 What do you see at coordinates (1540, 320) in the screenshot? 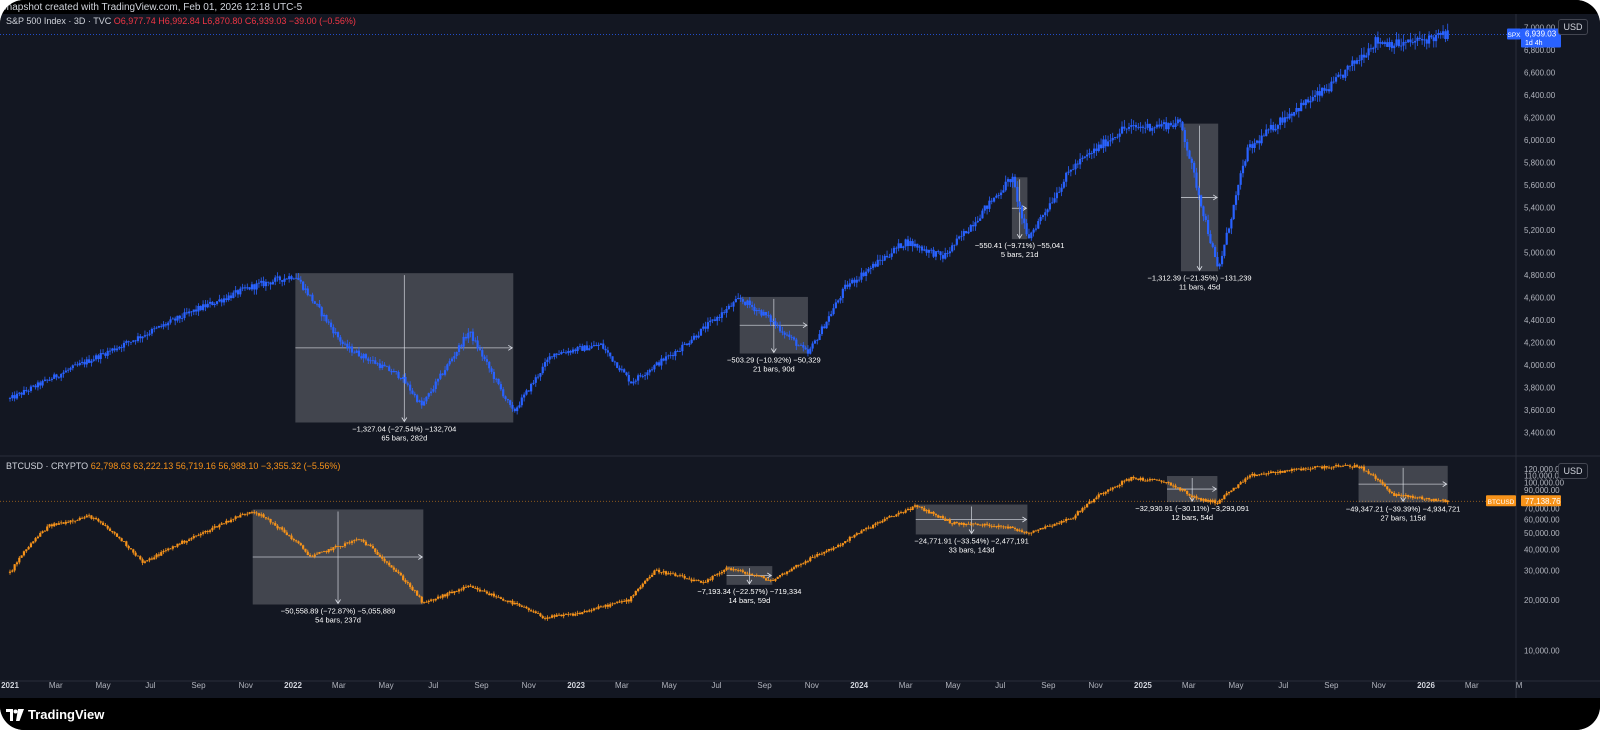
I see `spx-price-tick: 4,400.00` at bounding box center [1540, 320].